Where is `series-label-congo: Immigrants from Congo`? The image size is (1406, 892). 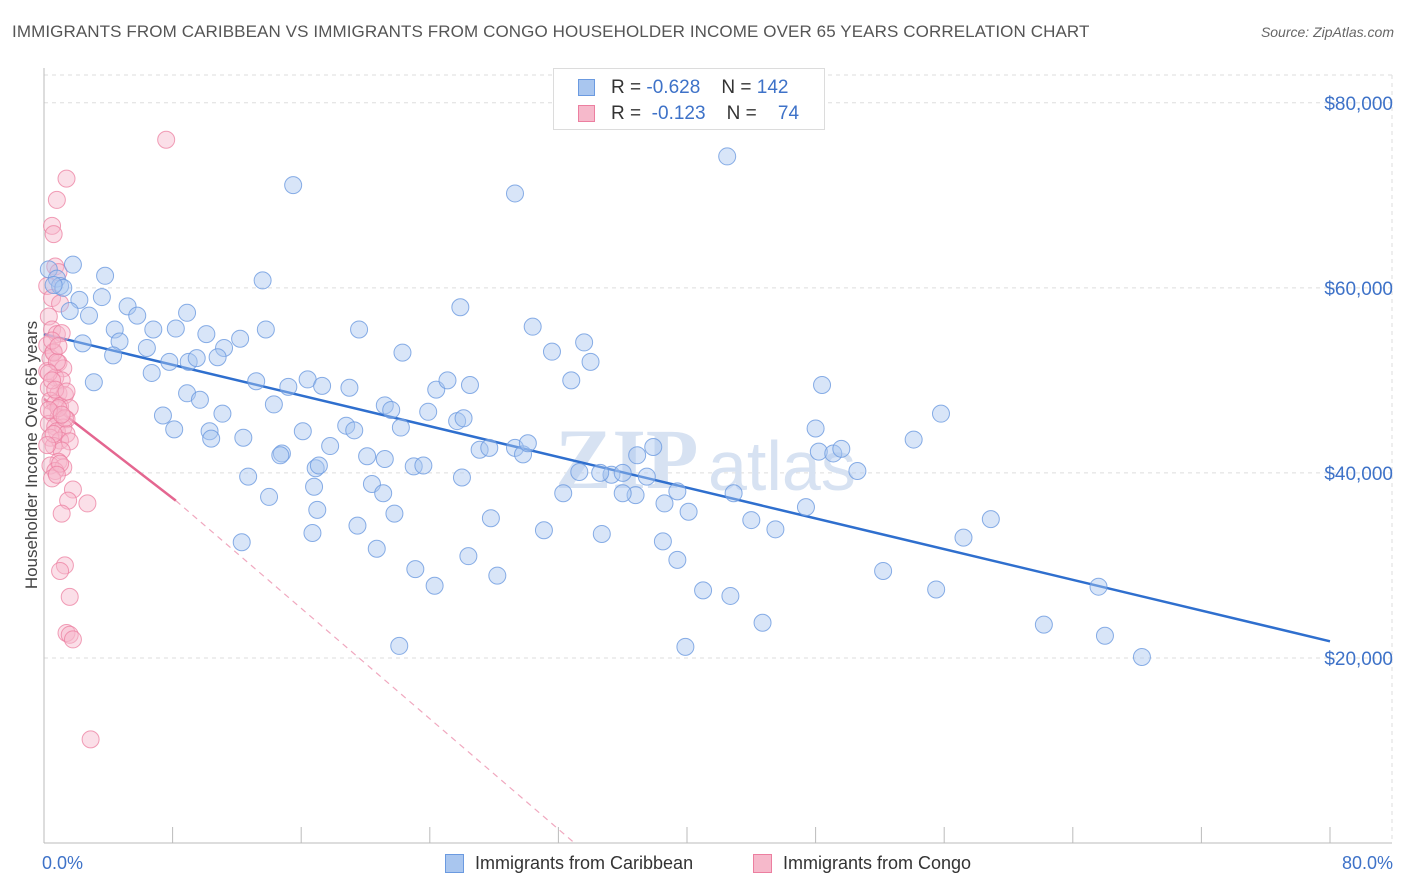 series-label-congo: Immigrants from Congo is located at coordinates (877, 863).